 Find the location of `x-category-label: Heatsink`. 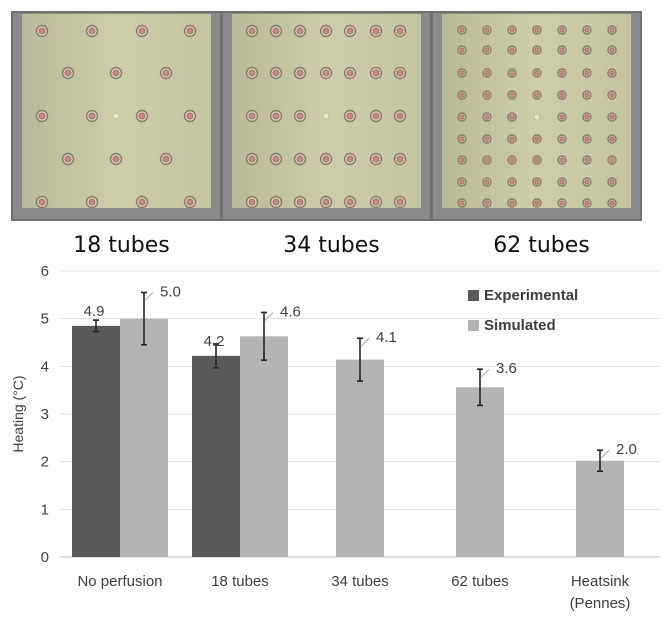

x-category-label: Heatsink is located at coordinates (600, 581).